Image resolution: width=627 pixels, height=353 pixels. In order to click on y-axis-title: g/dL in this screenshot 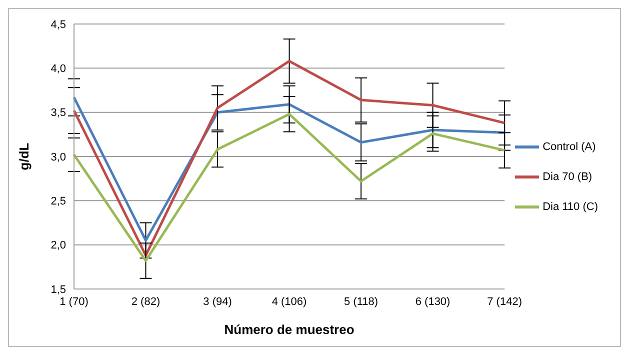, I will do `click(24, 156)`.